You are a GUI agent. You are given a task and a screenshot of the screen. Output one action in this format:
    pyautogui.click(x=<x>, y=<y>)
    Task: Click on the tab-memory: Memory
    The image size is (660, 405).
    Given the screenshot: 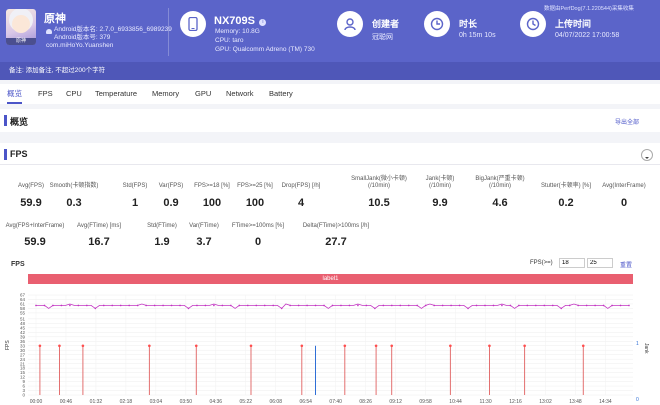 What is the action you would take?
    pyautogui.click(x=166, y=93)
    